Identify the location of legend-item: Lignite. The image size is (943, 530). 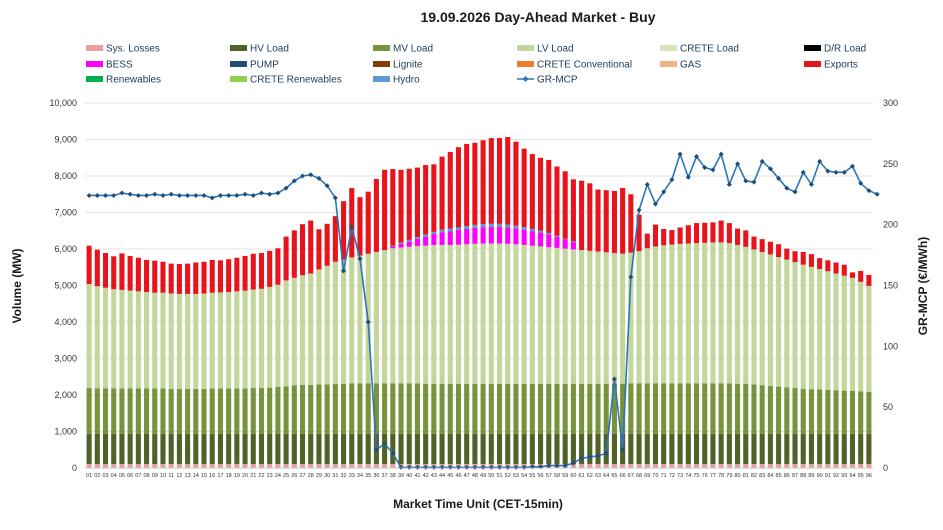
(398, 65).